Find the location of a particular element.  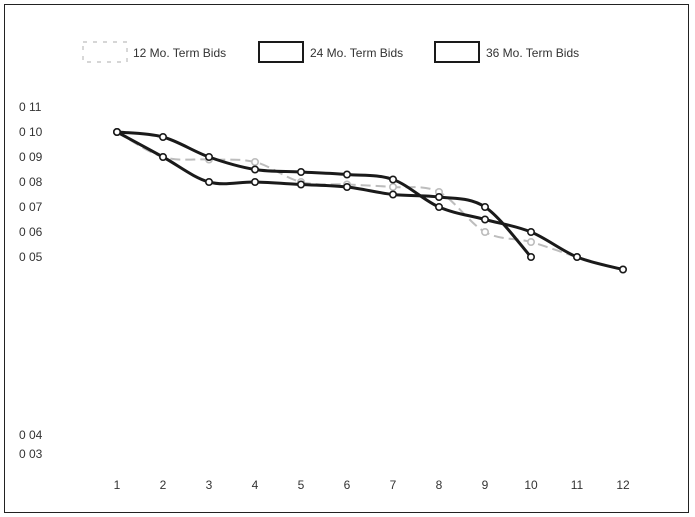

x-axis-ticks: 1 2 3 4 5 6 7 8 9 10 11 12 is located at coordinates (372, 485).